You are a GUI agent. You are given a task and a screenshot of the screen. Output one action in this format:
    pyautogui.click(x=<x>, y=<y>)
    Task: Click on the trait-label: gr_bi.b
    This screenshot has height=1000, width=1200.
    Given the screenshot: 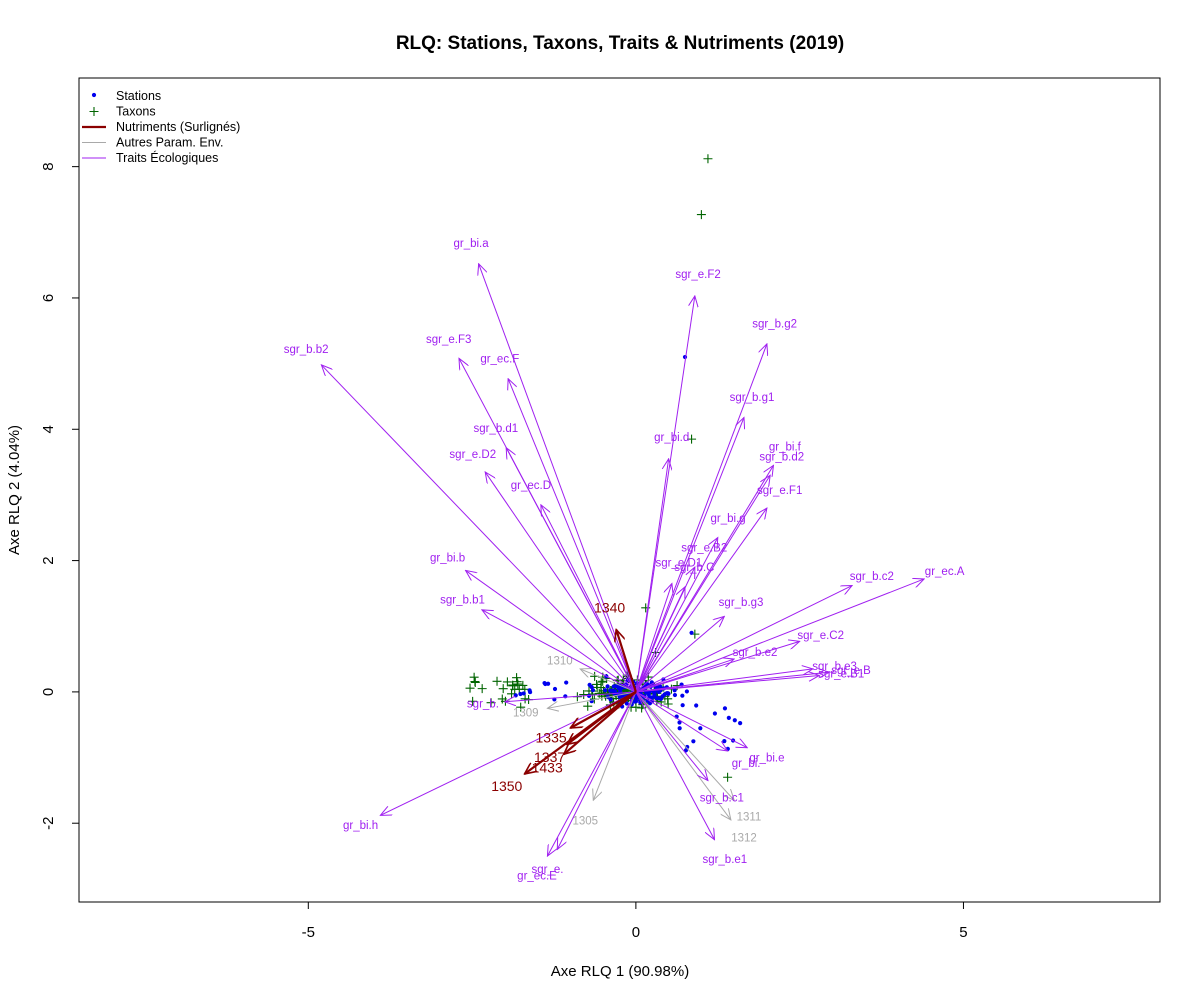 What is the action you would take?
    pyautogui.click(x=447, y=559)
    